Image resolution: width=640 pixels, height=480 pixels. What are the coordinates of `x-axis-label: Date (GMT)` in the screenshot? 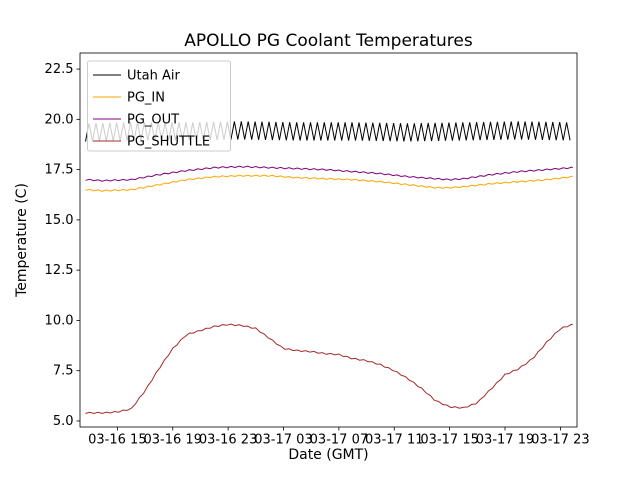 It's located at (328, 455).